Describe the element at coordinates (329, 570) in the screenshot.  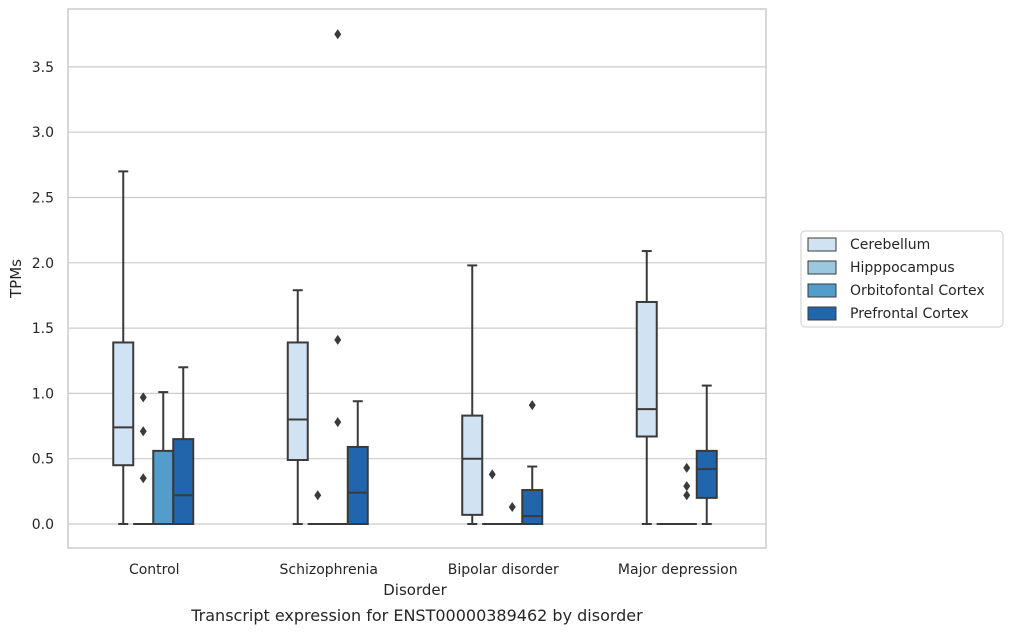
I see `x-tick-label: Schizophrenia` at that location.